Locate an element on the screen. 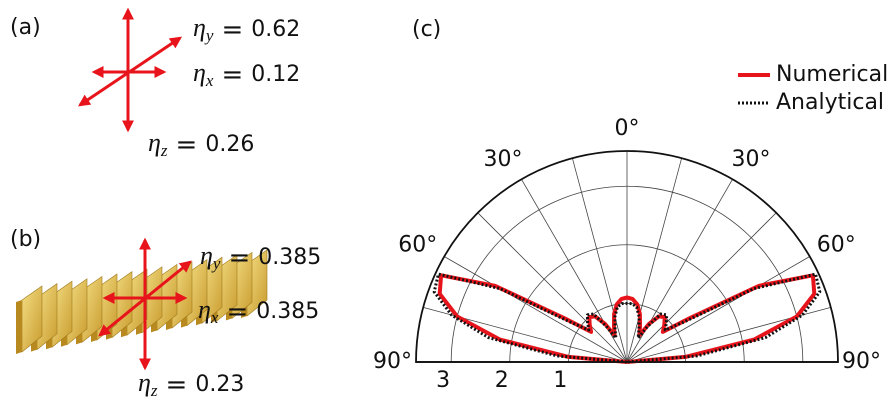  fin-front is located at coordinates (19, 327).